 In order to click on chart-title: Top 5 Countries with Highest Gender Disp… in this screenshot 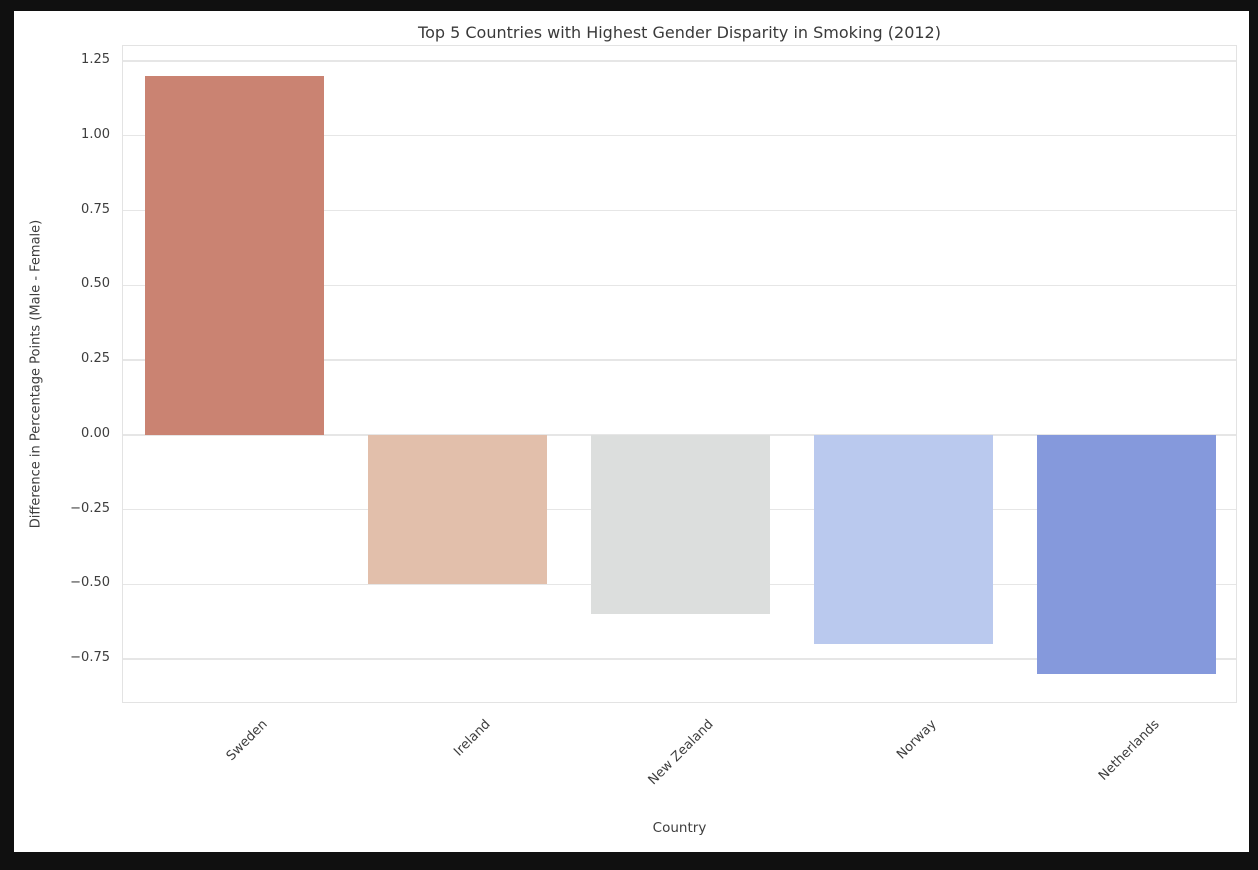, I will do `click(679, 32)`.